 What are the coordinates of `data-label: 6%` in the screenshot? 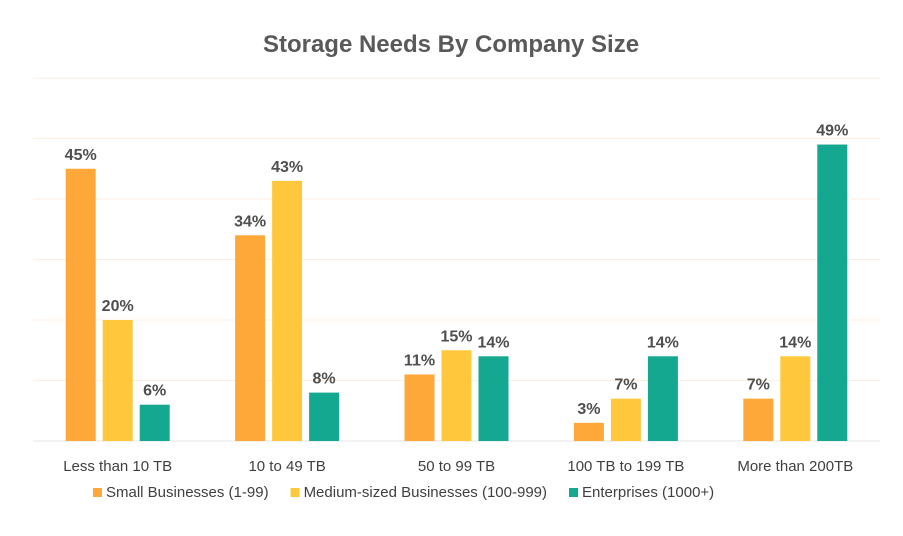 It's located at (154, 391).